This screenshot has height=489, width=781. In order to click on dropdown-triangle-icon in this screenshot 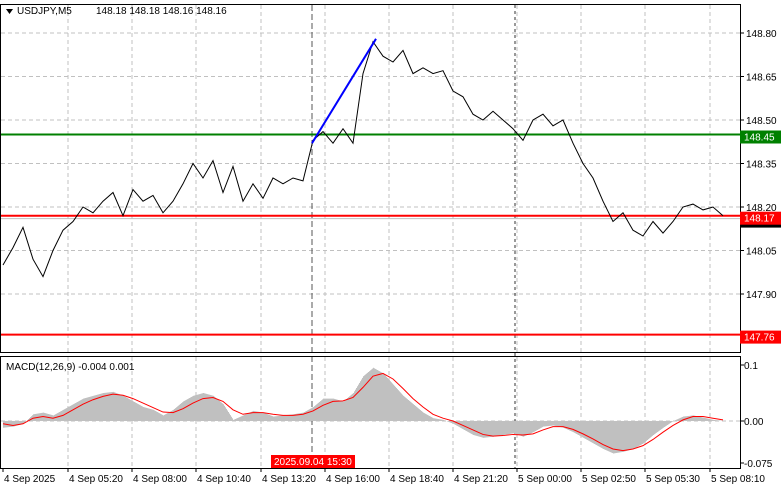, I will do `click(9, 11)`.